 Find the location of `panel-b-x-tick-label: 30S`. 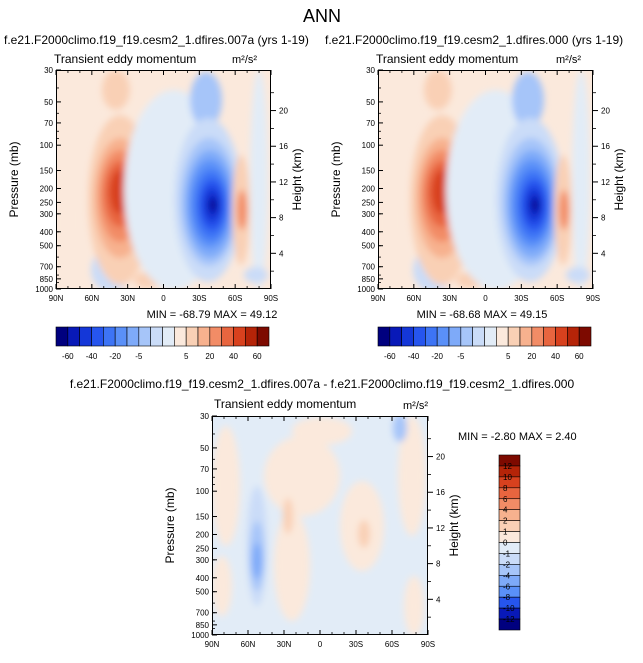

panel-b-x-tick-label: 30S is located at coordinates (521, 298).